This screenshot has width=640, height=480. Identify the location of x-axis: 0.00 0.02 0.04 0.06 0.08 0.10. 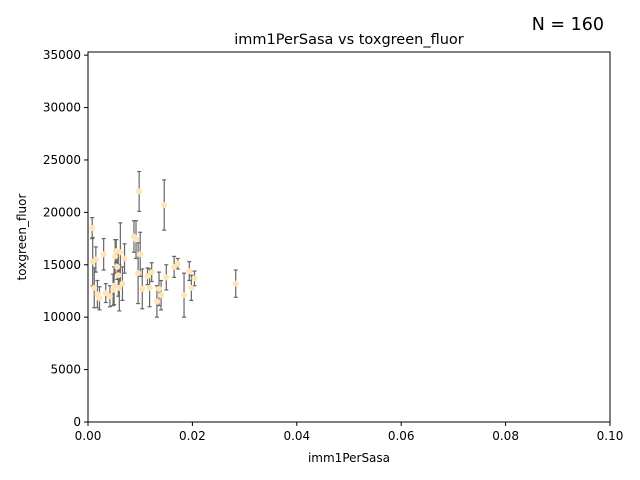
(349, 432).